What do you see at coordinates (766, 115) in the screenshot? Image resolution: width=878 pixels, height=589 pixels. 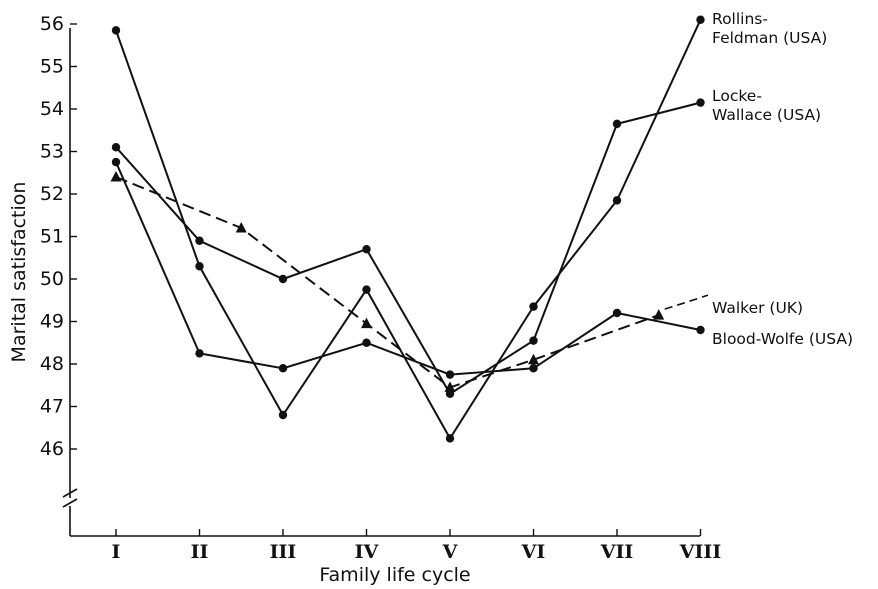 I see `series-label: Wallace (USA)` at bounding box center [766, 115].